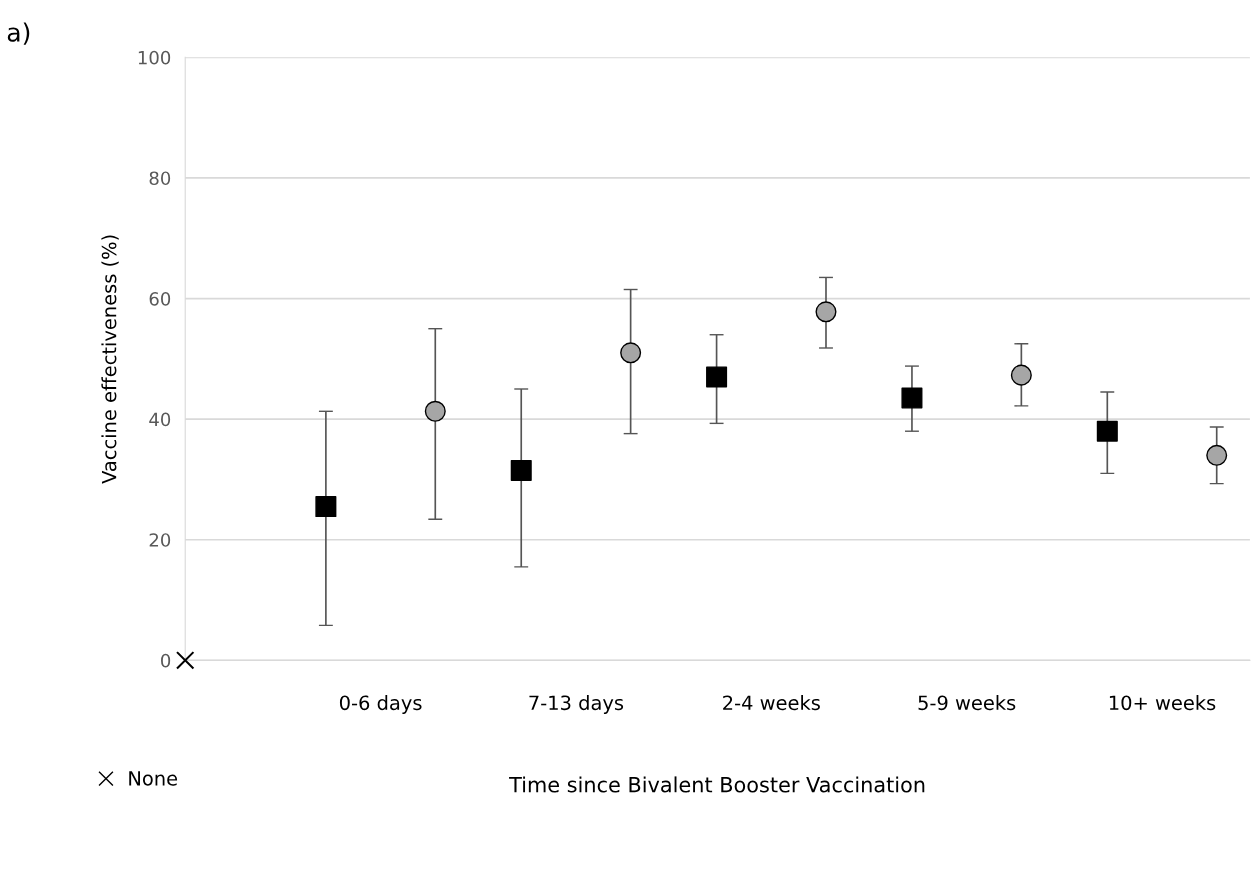 This screenshot has height=896, width=1260. I want to click on chart-title: a), so click(18, 33).